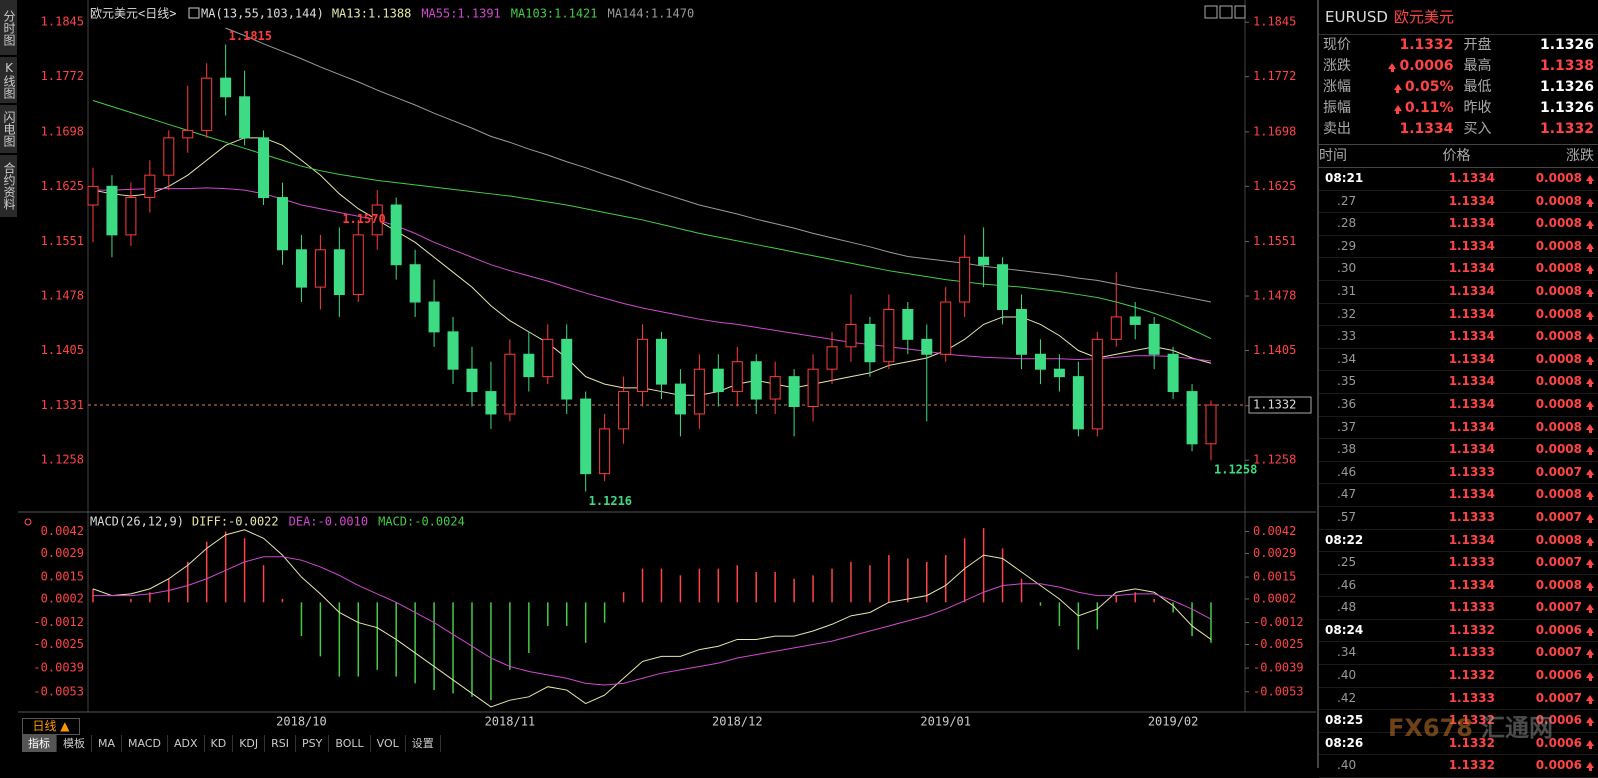  What do you see at coordinates (652, 621) in the screenshot?
I see `series-line` at bounding box center [652, 621].